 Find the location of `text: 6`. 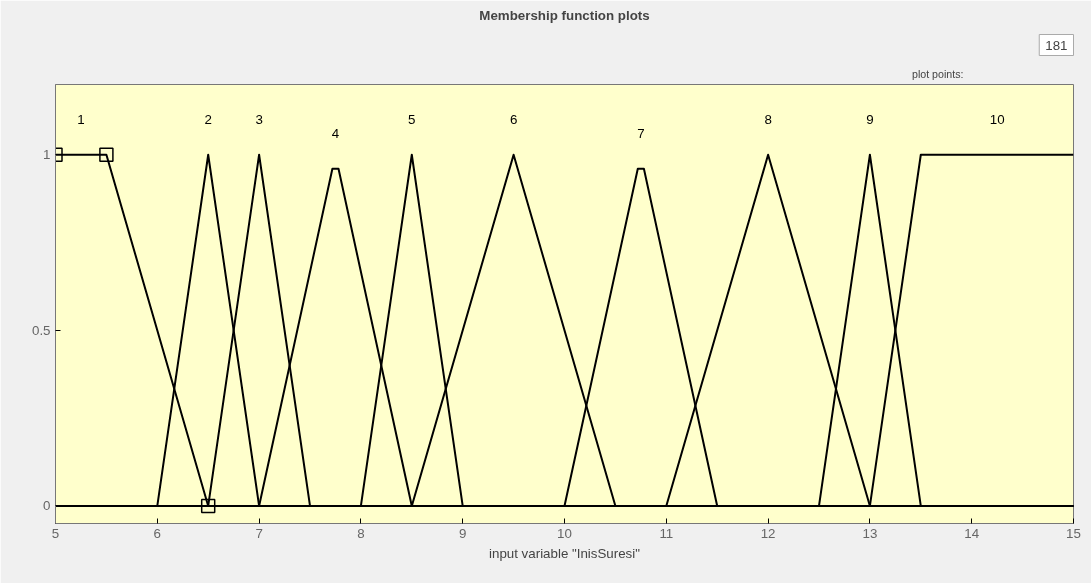

text: 6 is located at coordinates (513, 120).